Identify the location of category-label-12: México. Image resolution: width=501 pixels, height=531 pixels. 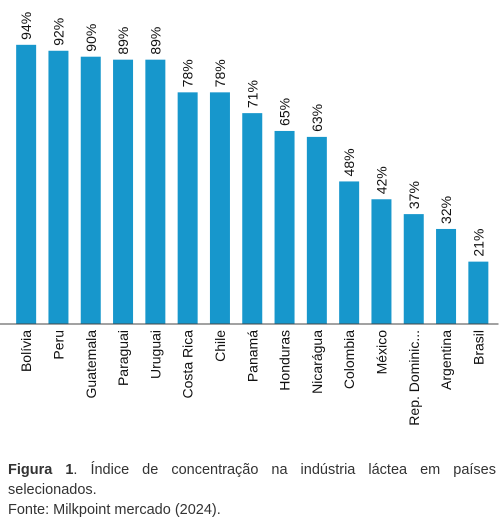
(381, 352).